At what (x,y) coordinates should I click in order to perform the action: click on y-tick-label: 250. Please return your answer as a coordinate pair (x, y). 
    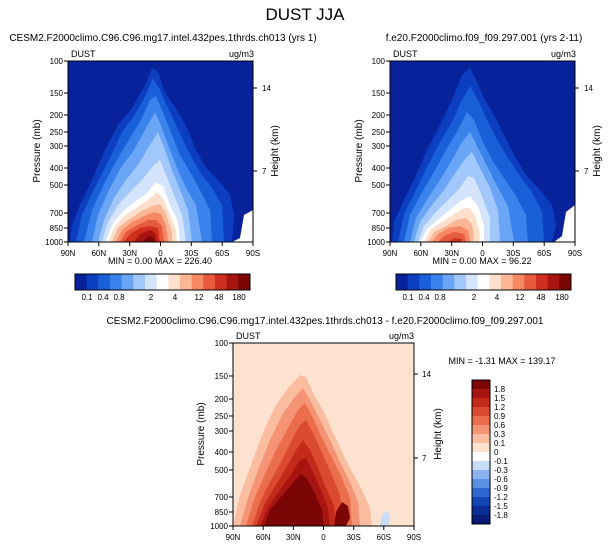
    Looking at the image, I should click on (379, 132).